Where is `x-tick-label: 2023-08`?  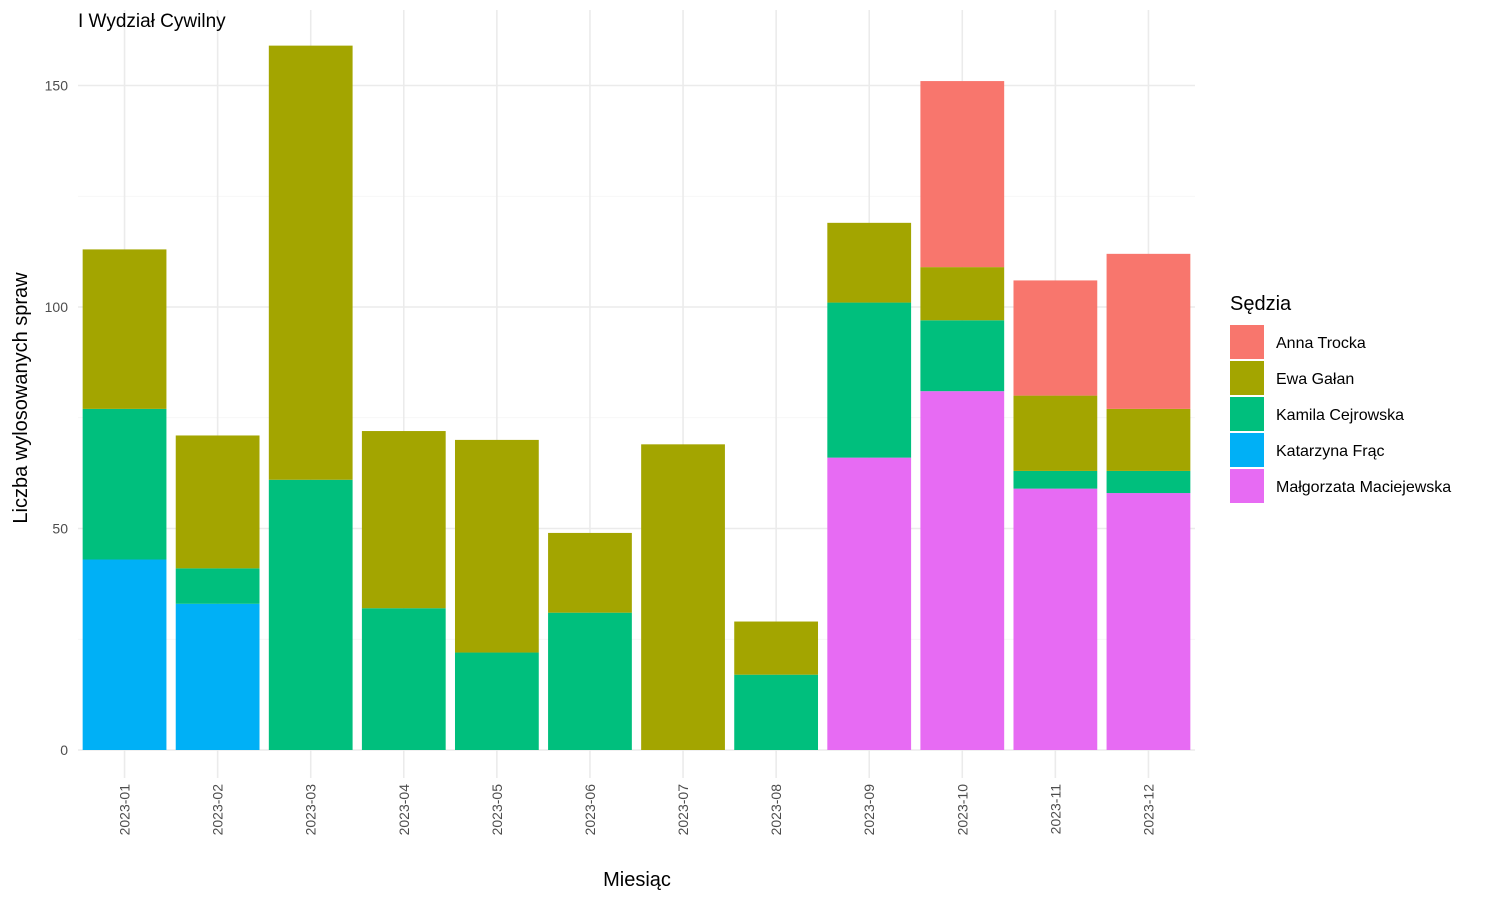
x-tick-label: 2023-08 is located at coordinates (776, 810).